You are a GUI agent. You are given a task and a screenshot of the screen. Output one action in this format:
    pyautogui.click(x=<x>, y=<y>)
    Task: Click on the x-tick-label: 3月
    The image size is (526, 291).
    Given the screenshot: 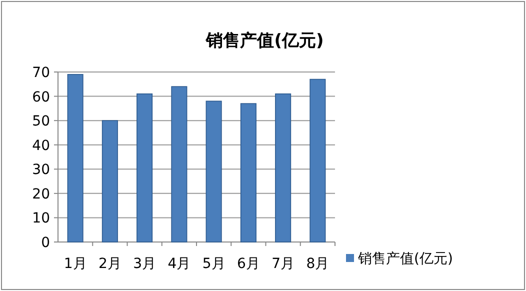 What is the action you would take?
    pyautogui.click(x=144, y=264)
    